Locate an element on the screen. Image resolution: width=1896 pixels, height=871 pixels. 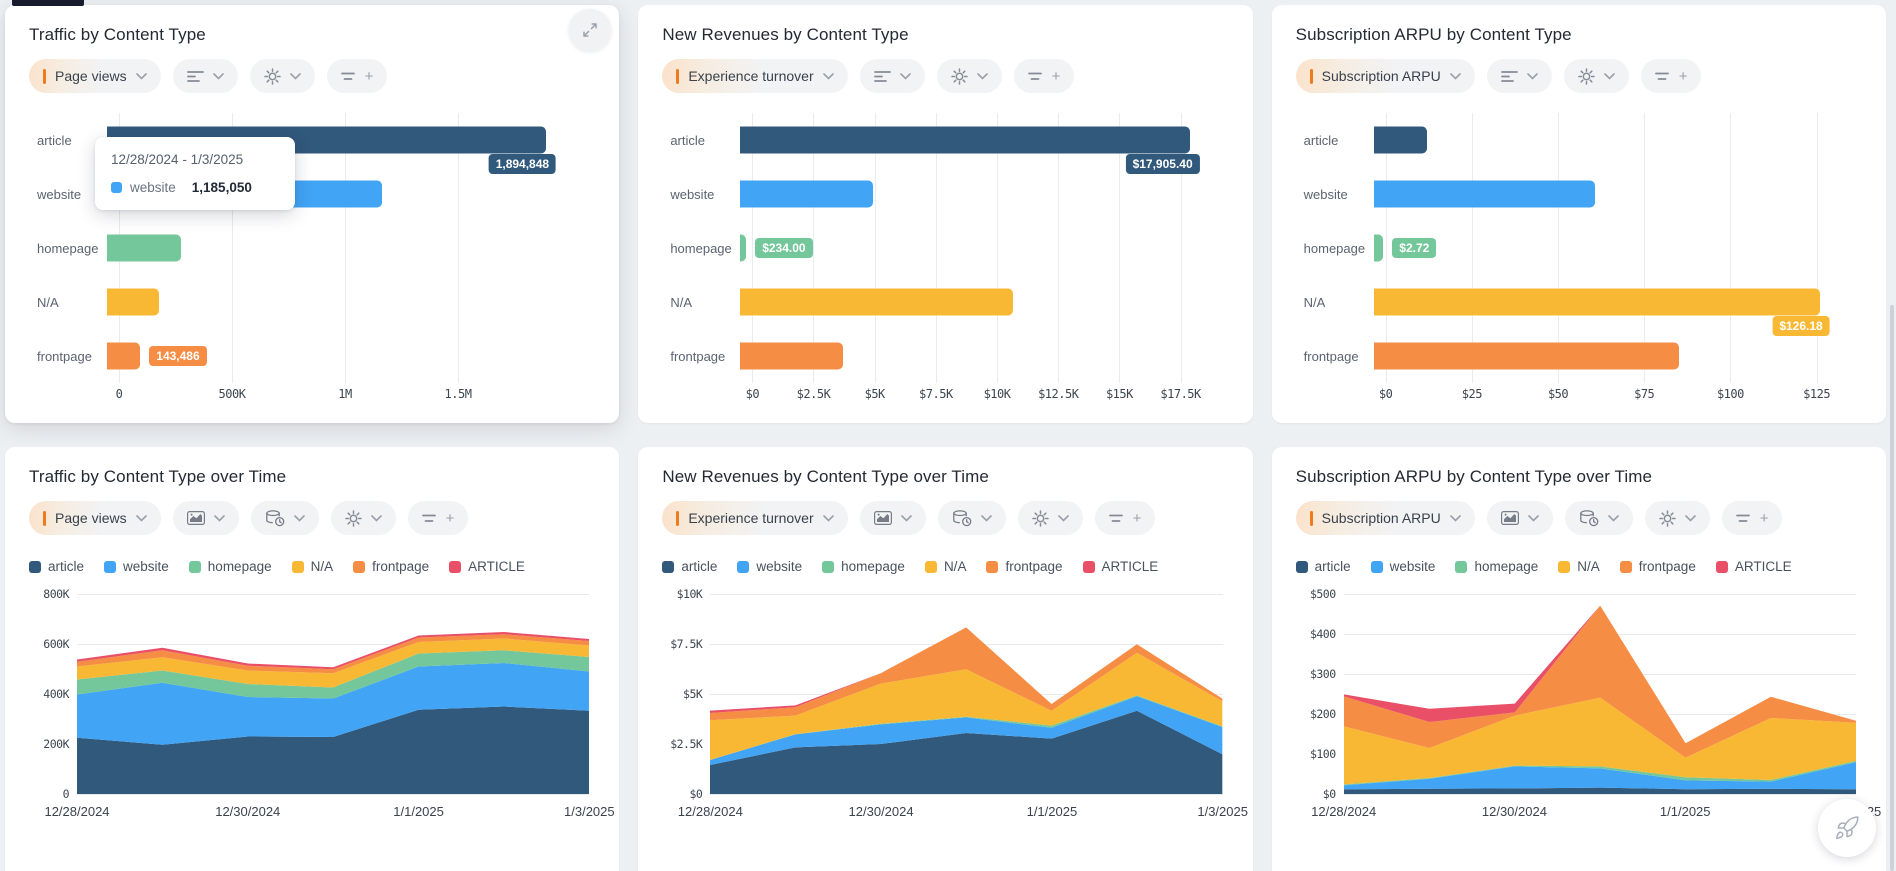
expand-chart-button is located at coordinates (590, 30).